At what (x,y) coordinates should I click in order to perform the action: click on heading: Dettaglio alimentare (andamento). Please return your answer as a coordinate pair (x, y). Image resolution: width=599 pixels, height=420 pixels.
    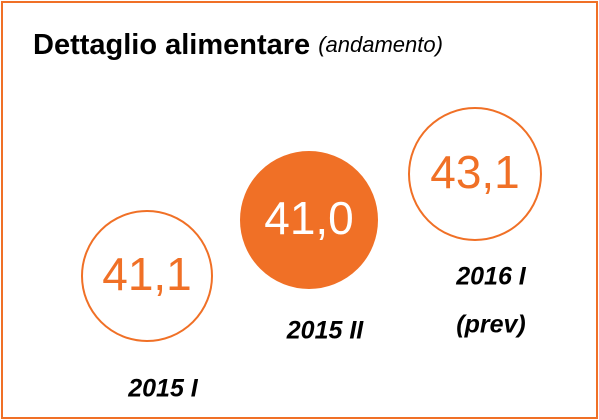
    Looking at the image, I should click on (238, 45).